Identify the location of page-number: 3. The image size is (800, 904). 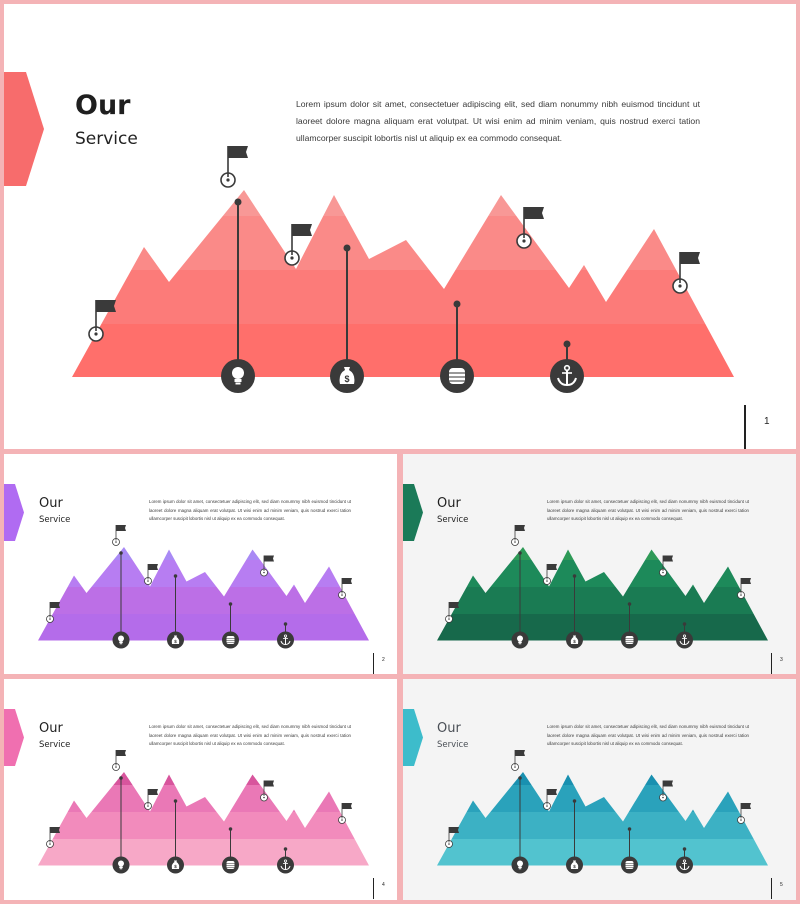
(781, 660).